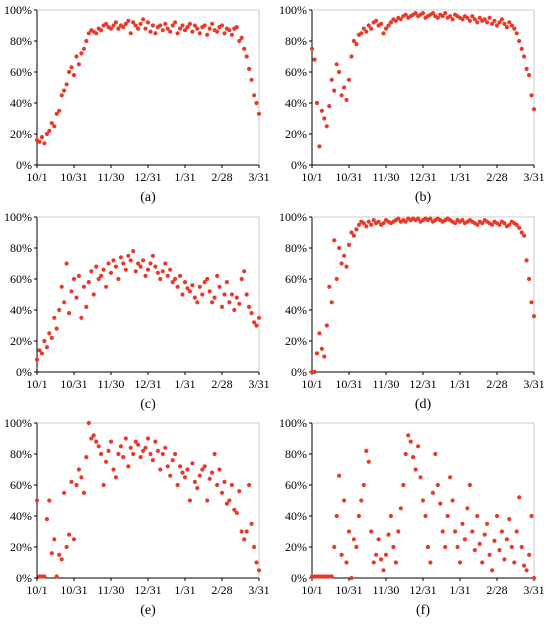  What do you see at coordinates (148, 404) in the screenshot?
I see `panel-label: (c)` at bounding box center [148, 404].